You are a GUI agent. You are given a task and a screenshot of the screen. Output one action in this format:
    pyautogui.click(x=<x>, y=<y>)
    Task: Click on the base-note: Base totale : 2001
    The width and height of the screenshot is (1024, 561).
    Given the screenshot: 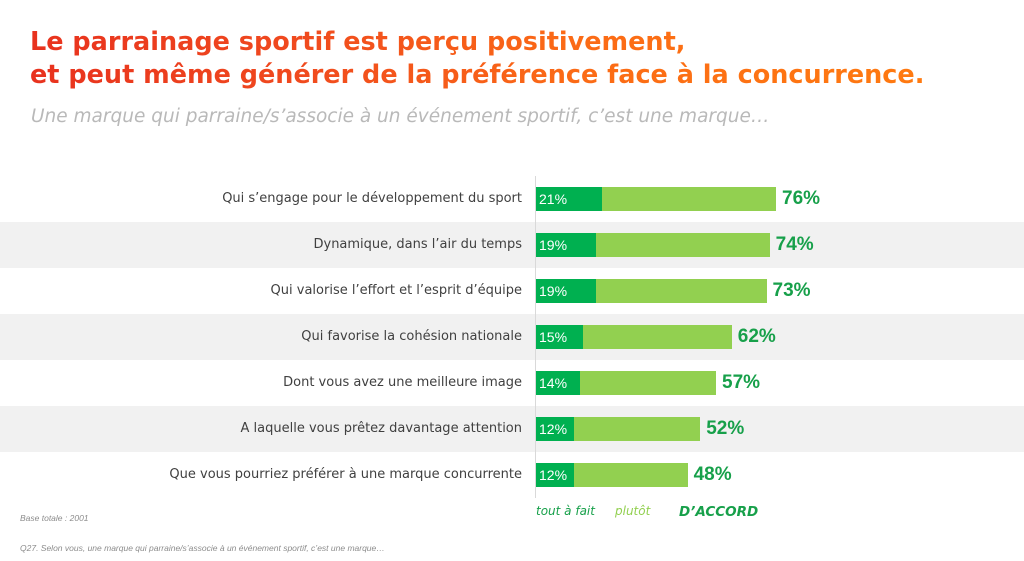 What is the action you would take?
    pyautogui.click(x=54, y=518)
    